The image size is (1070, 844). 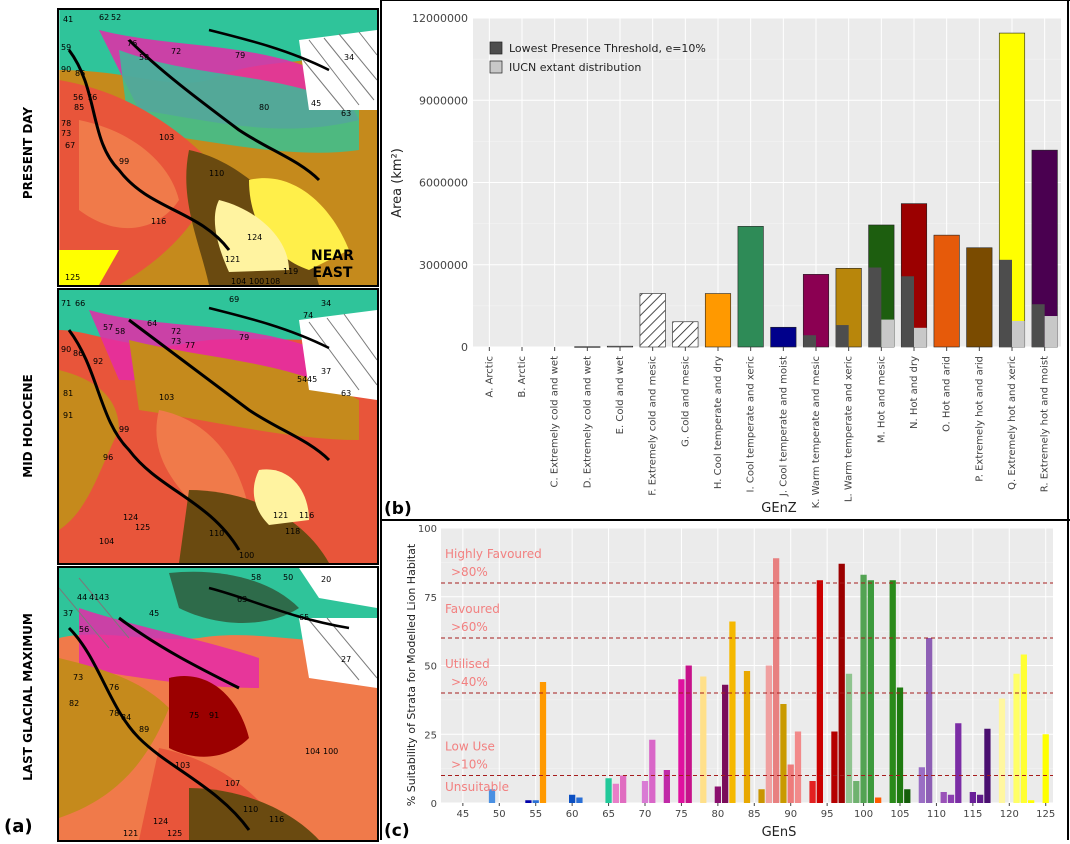 I want to click on map-number: 59, so click(x=66, y=47).